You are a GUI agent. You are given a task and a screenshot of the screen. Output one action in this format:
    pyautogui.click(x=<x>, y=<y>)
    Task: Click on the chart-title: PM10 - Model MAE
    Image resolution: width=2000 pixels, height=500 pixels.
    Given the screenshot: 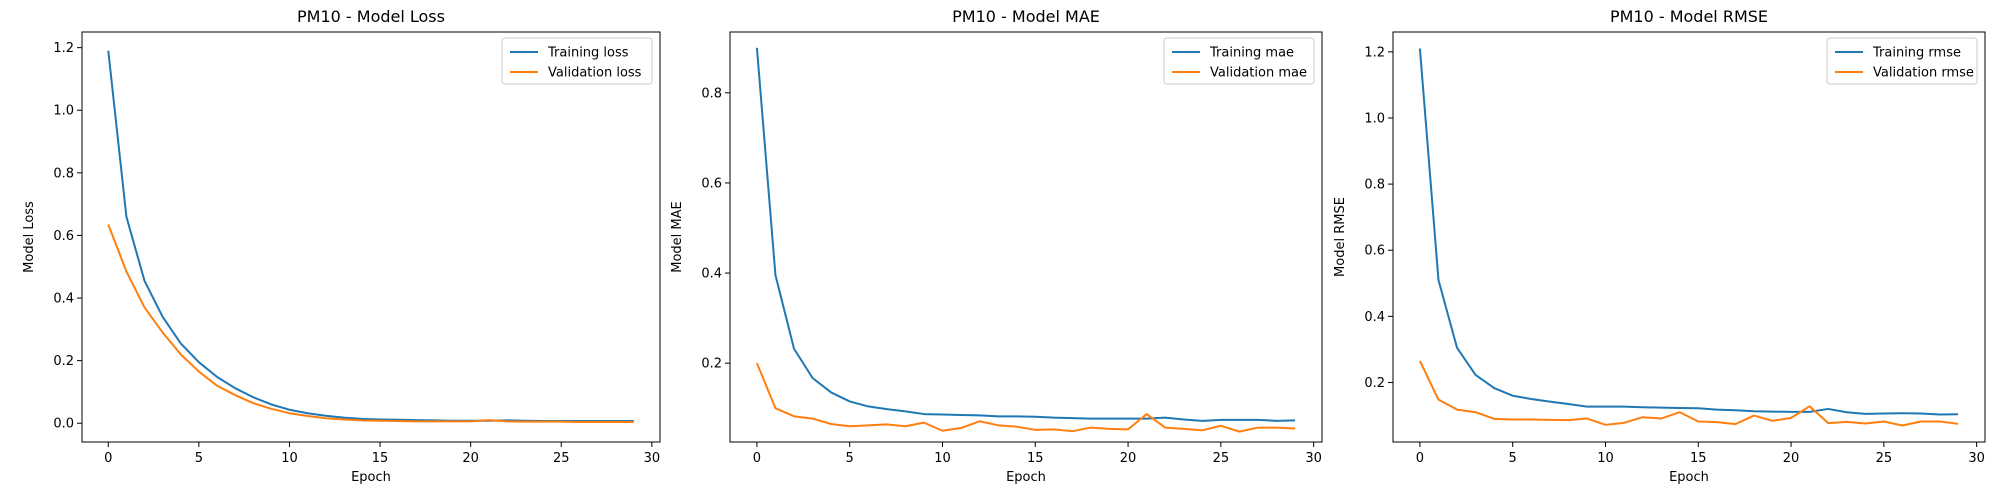 What is the action you would take?
    pyautogui.click(x=1026, y=16)
    